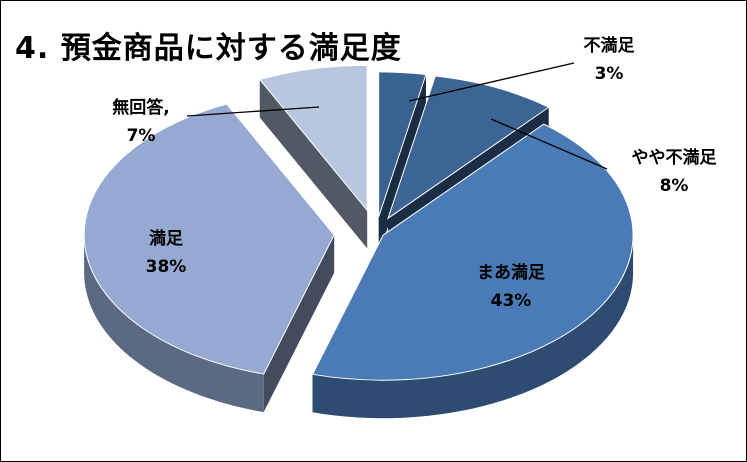 The height and width of the screenshot is (462, 747). Describe the element at coordinates (208, 48) in the screenshot. I see `chart-title: 4. 預金商品に対する満足度` at that location.